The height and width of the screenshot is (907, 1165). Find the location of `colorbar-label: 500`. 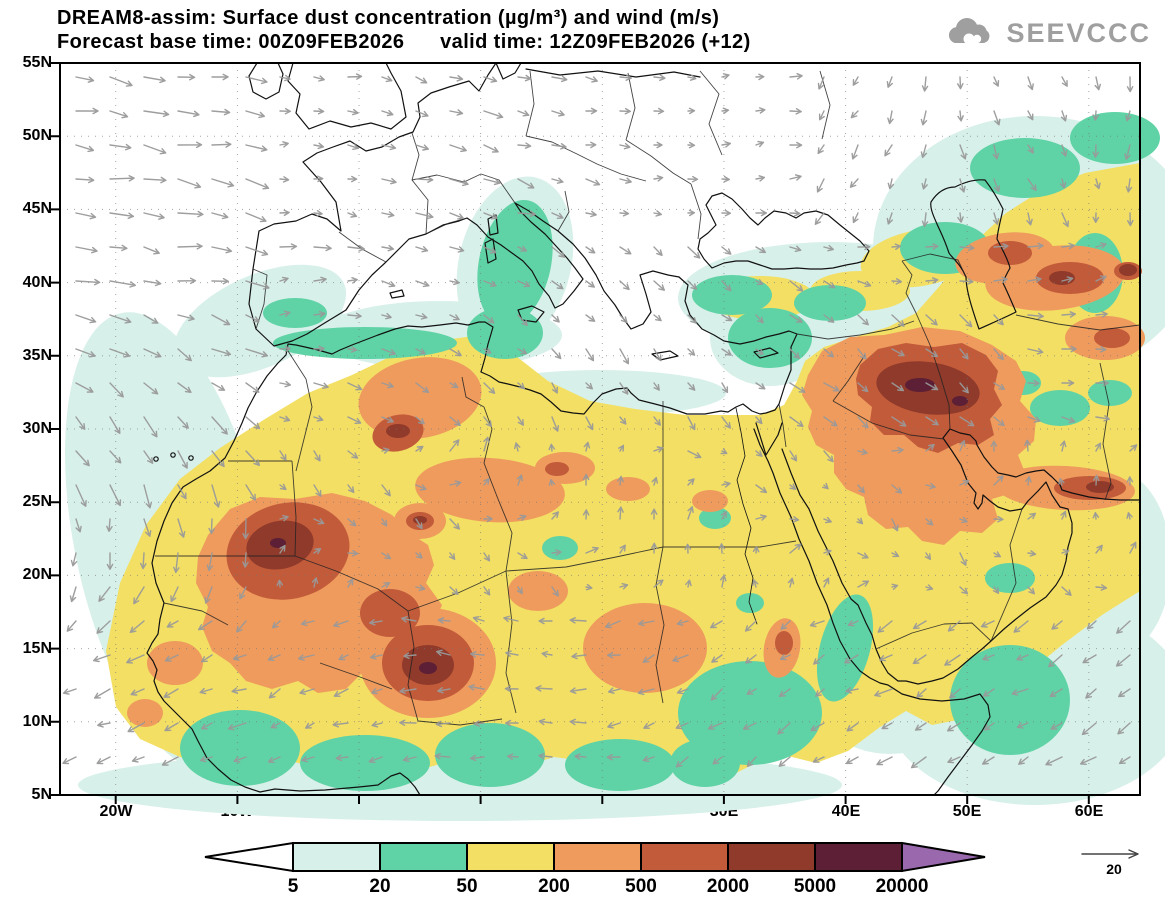

colorbar-label: 500 is located at coordinates (641, 886).